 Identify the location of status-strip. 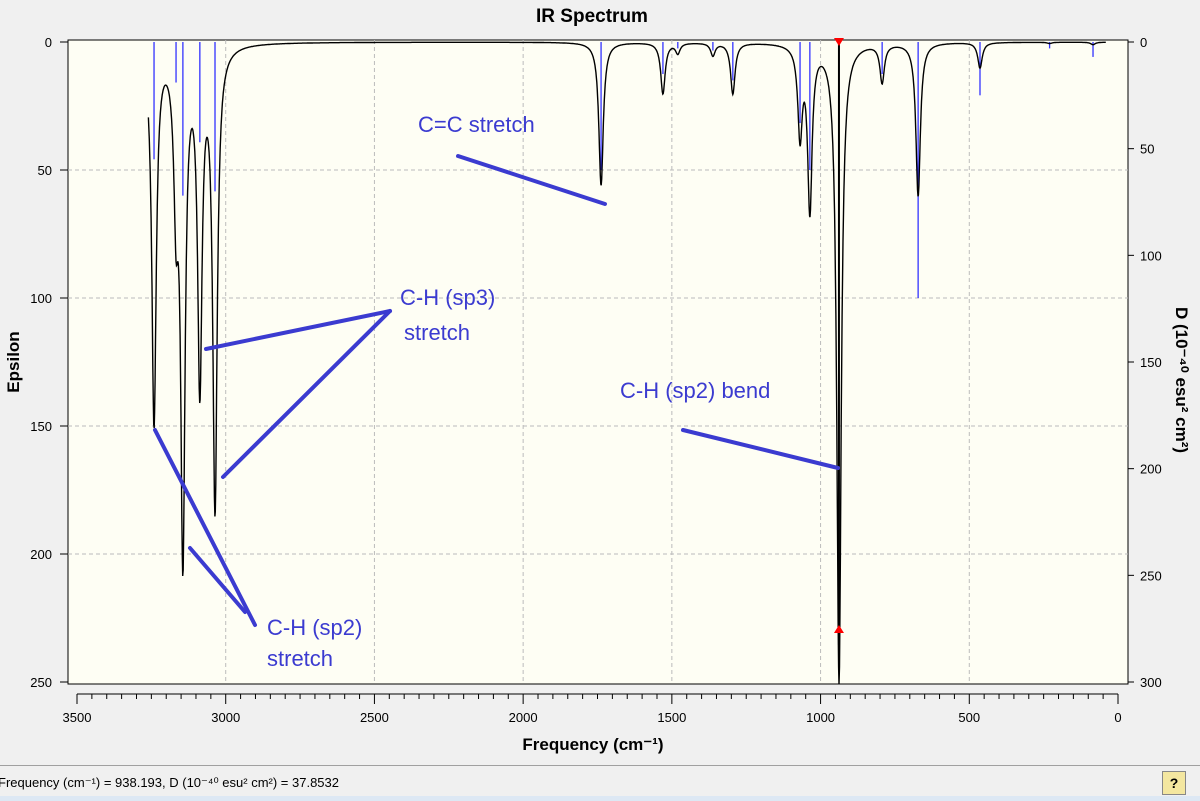
(600, 798).